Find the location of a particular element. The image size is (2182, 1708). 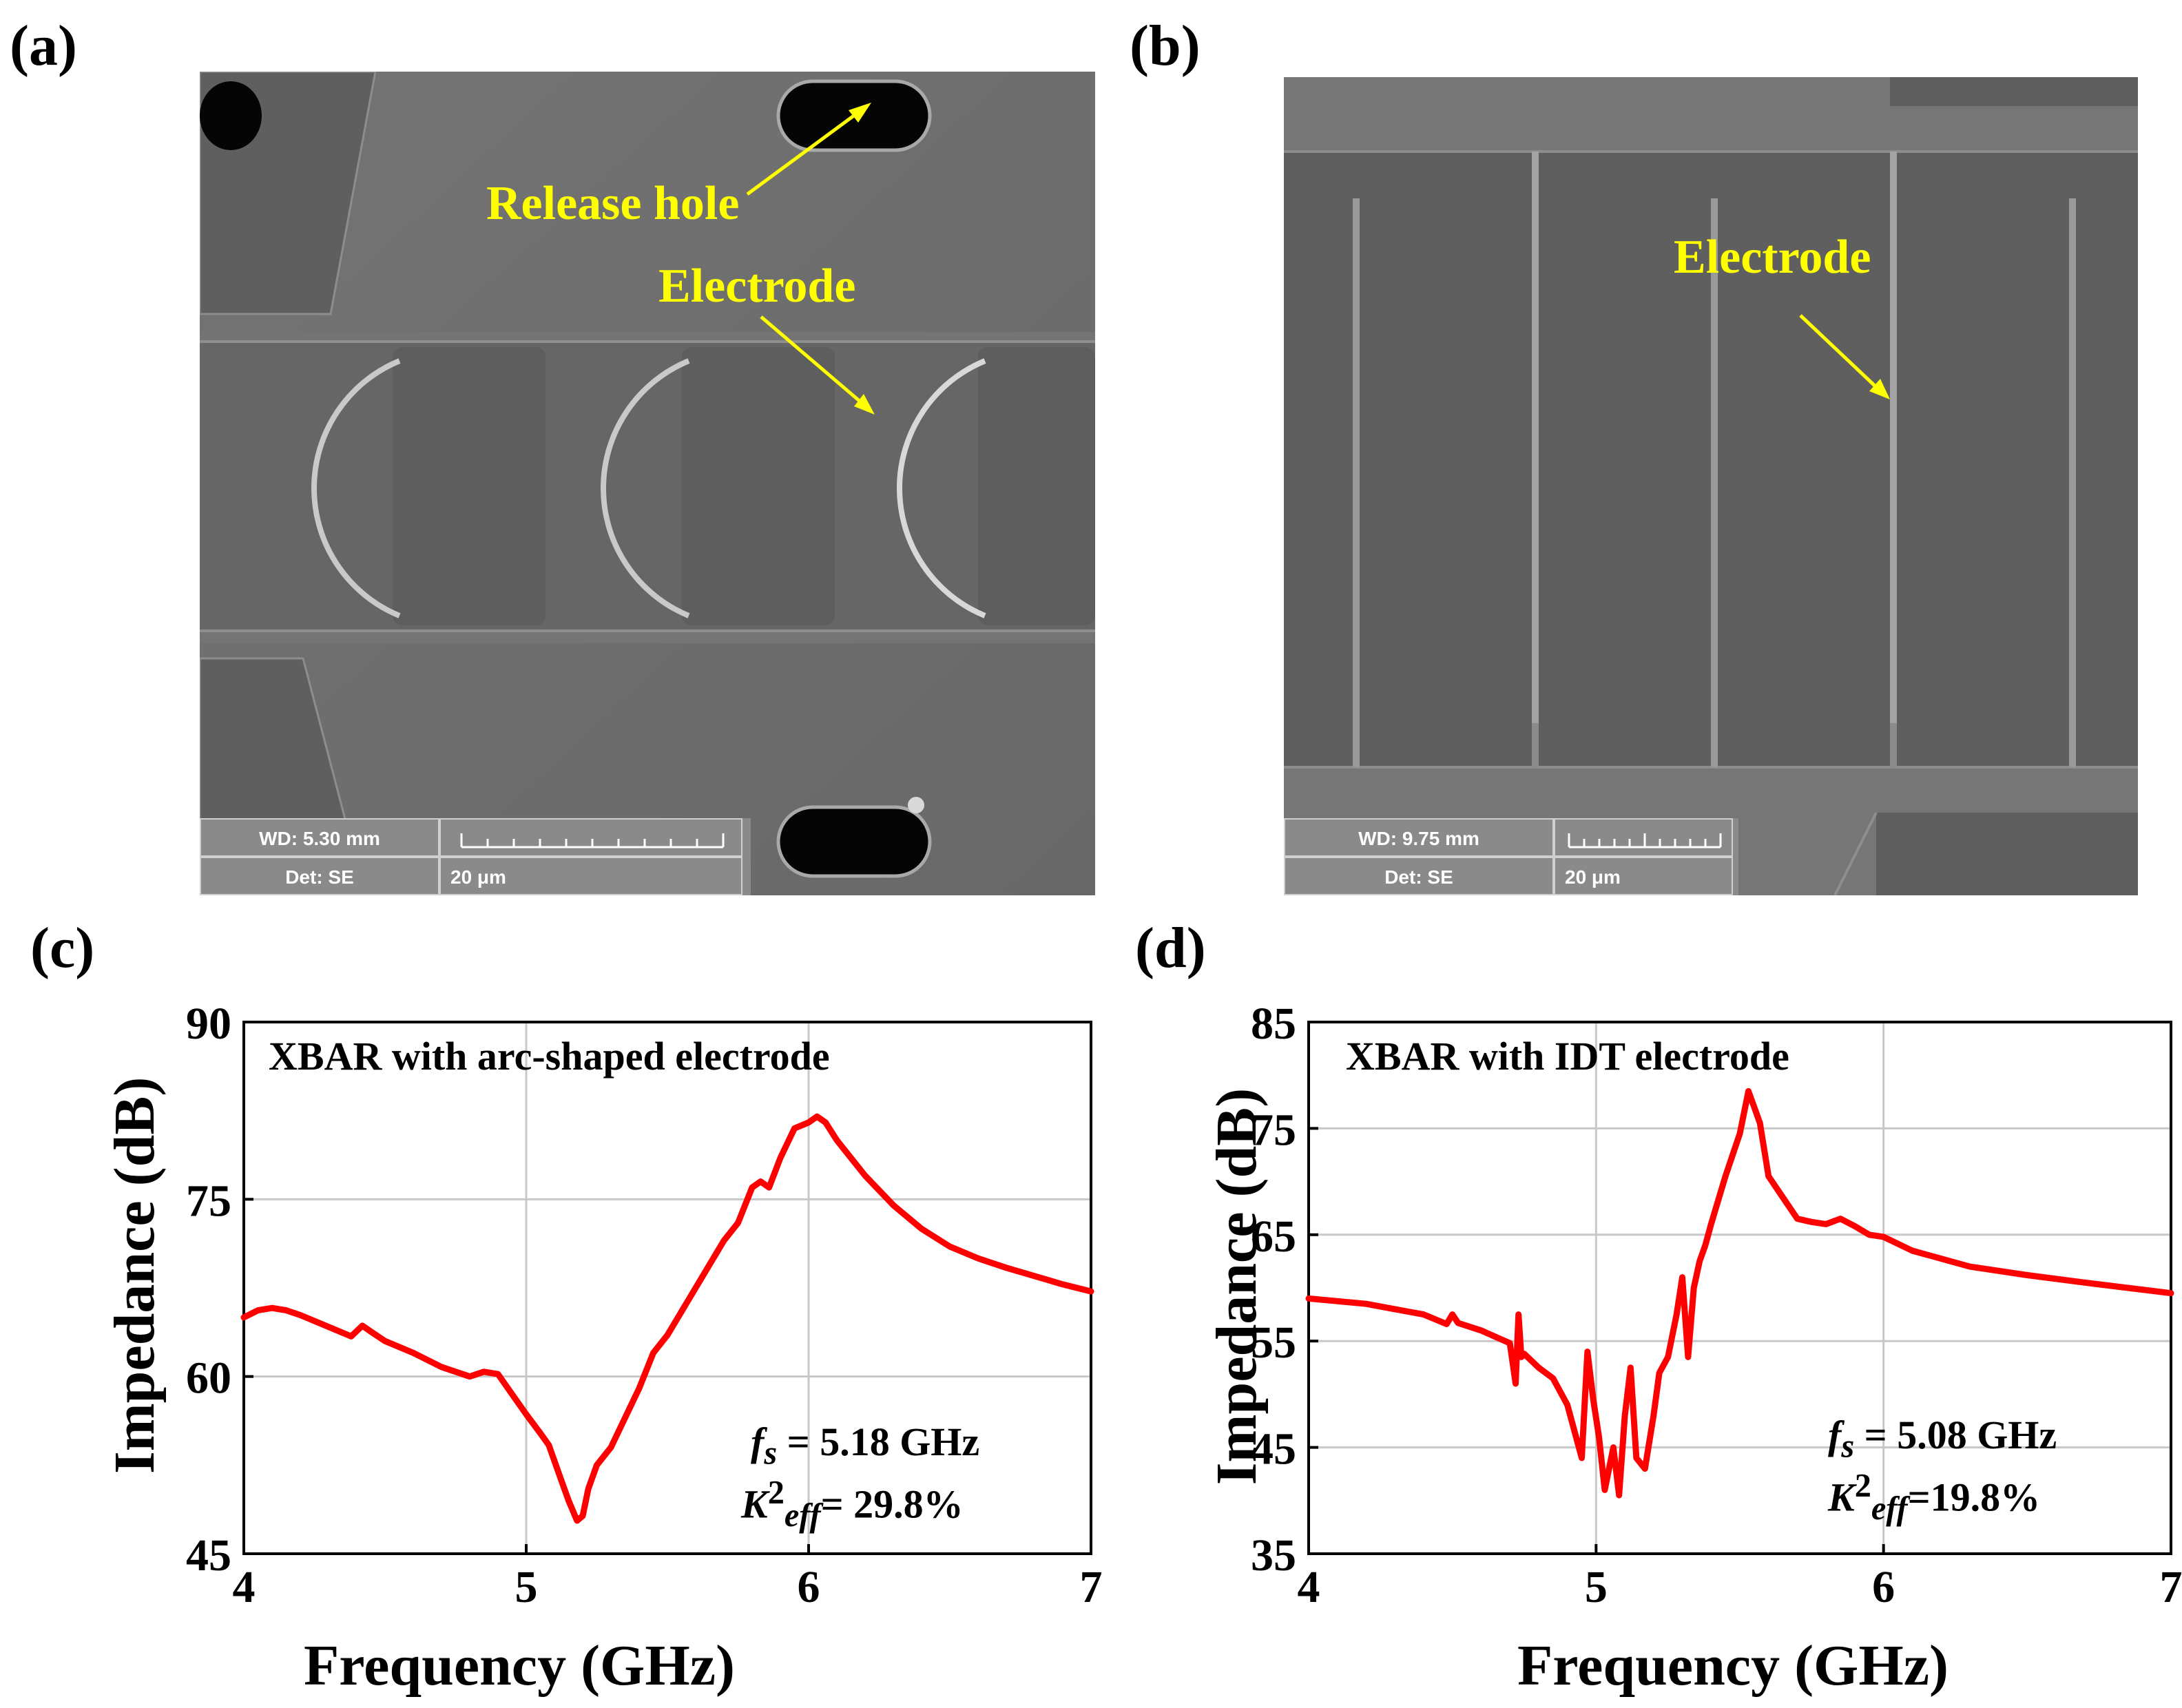

sem-a-wd: WD: 5.30 mm is located at coordinates (319, 837).